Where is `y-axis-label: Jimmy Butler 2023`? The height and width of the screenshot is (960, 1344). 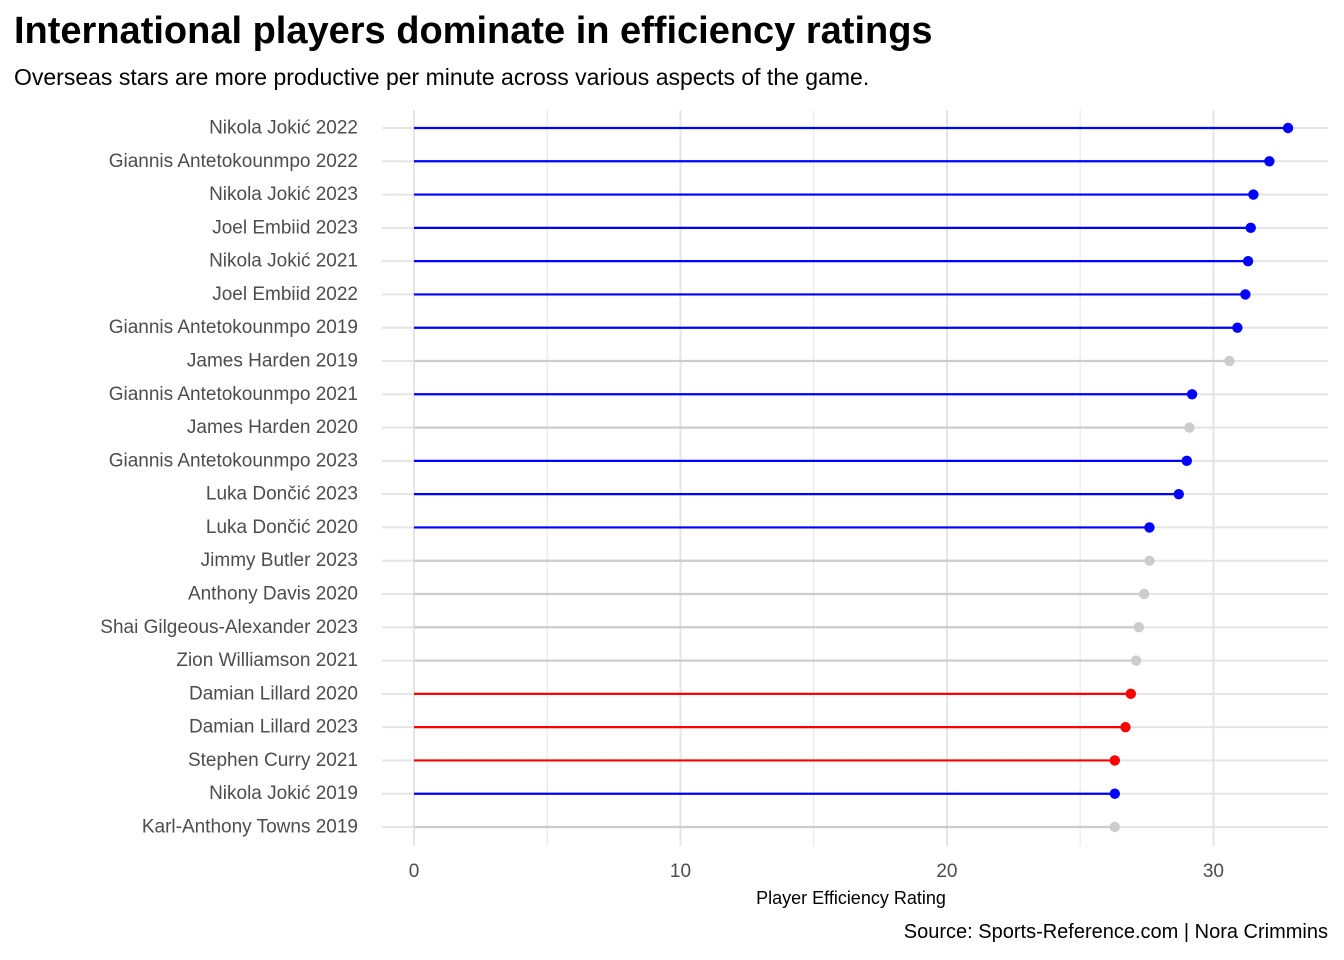
y-axis-label: Jimmy Butler 2023 is located at coordinates (279, 560).